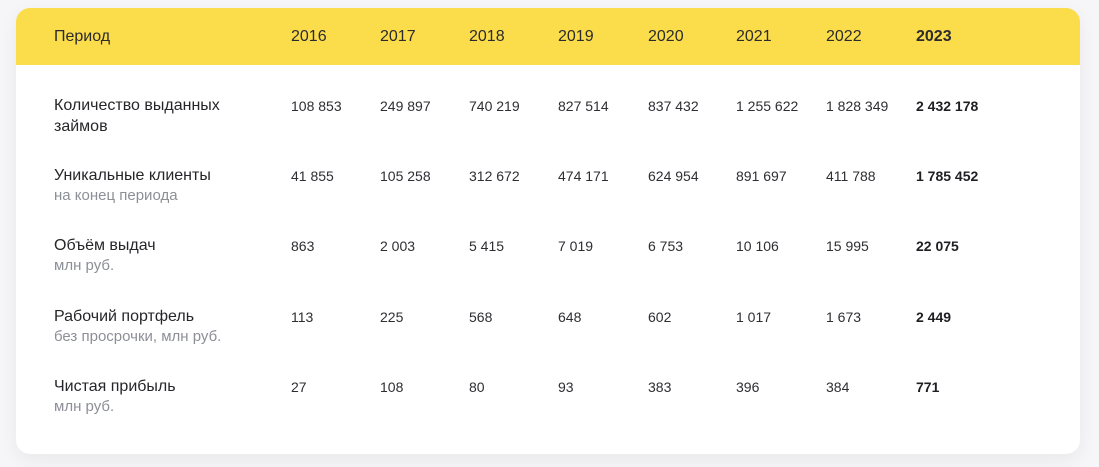 The width and height of the screenshot is (1099, 467). What do you see at coordinates (934, 36) in the screenshot?
I see `header-year: 2023` at bounding box center [934, 36].